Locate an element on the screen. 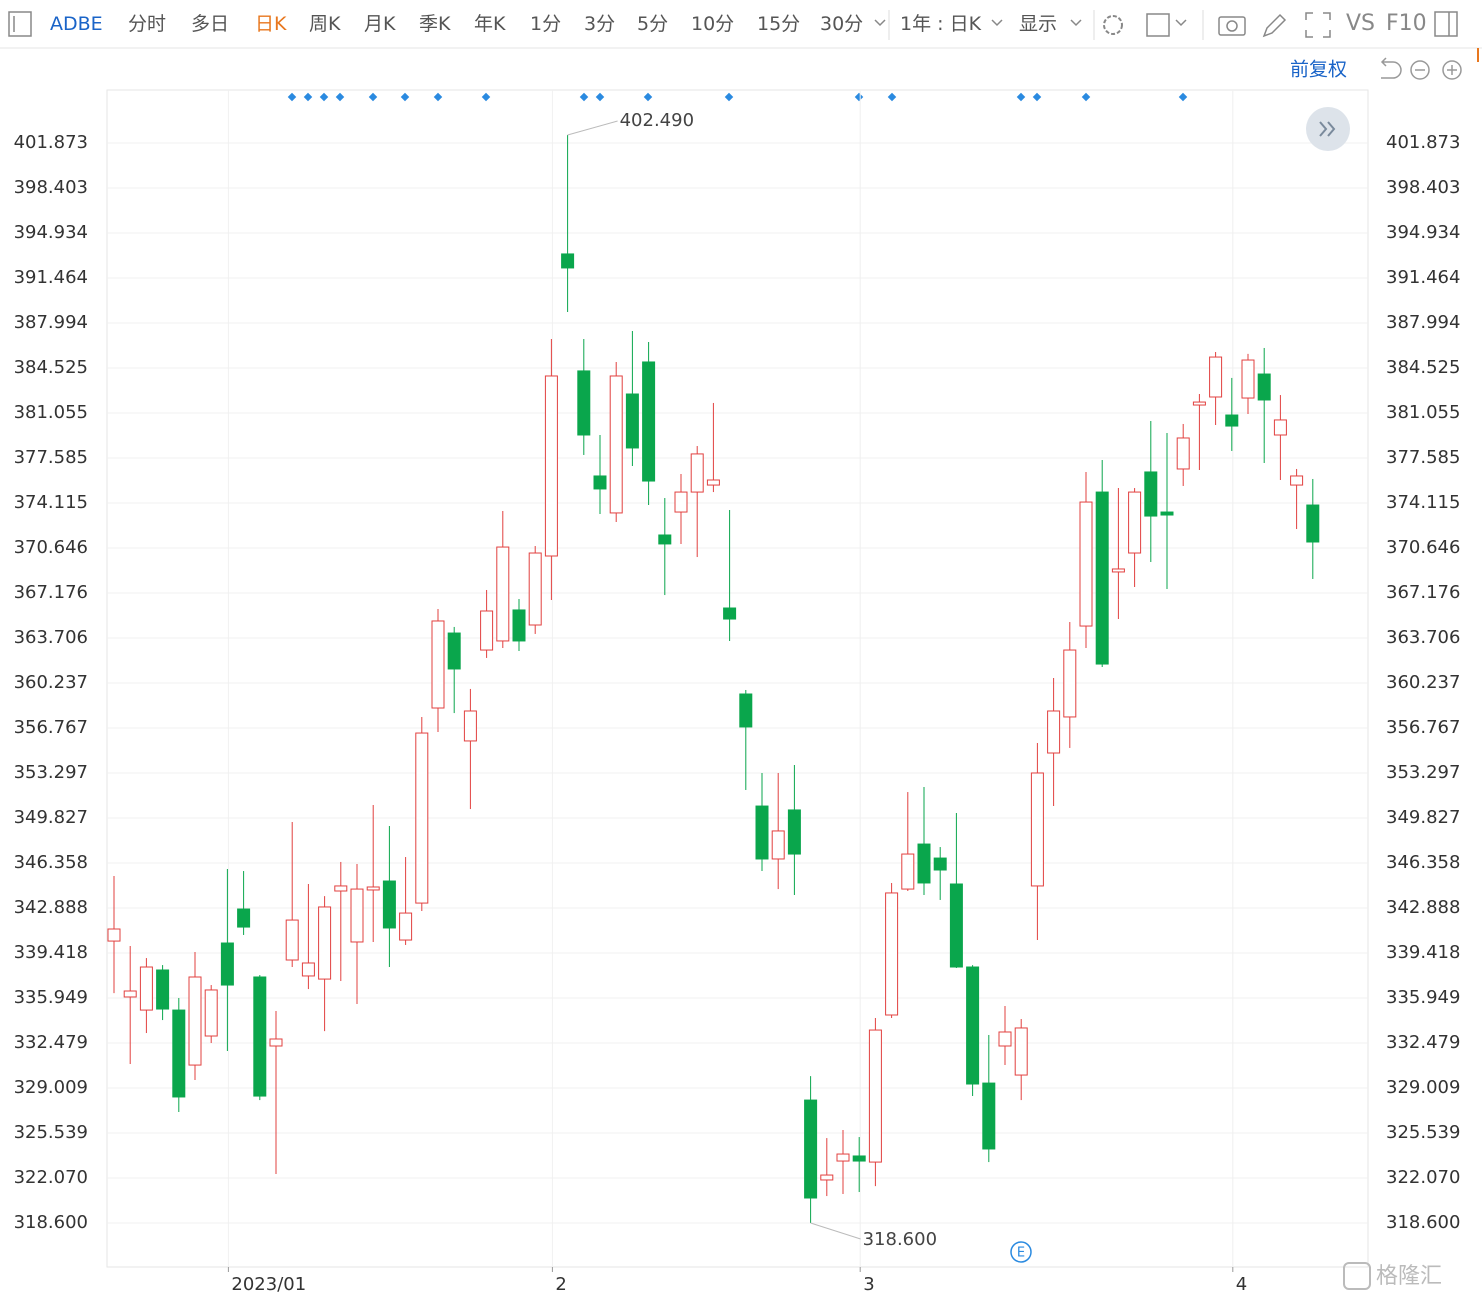  y2-tick-label: 342.888 is located at coordinates (1423, 907).